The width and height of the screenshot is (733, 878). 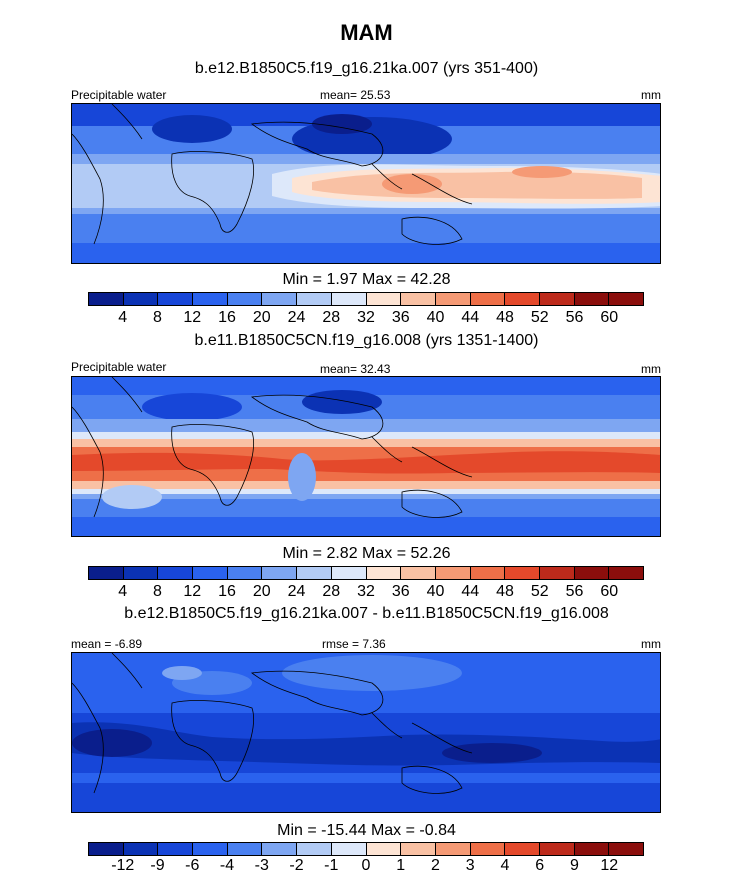 I want to click on panel-2-colorbar-labels: 4 8 12 16 20 24 28 32 36 40 44 48 52 56 60, so click(x=366, y=592).